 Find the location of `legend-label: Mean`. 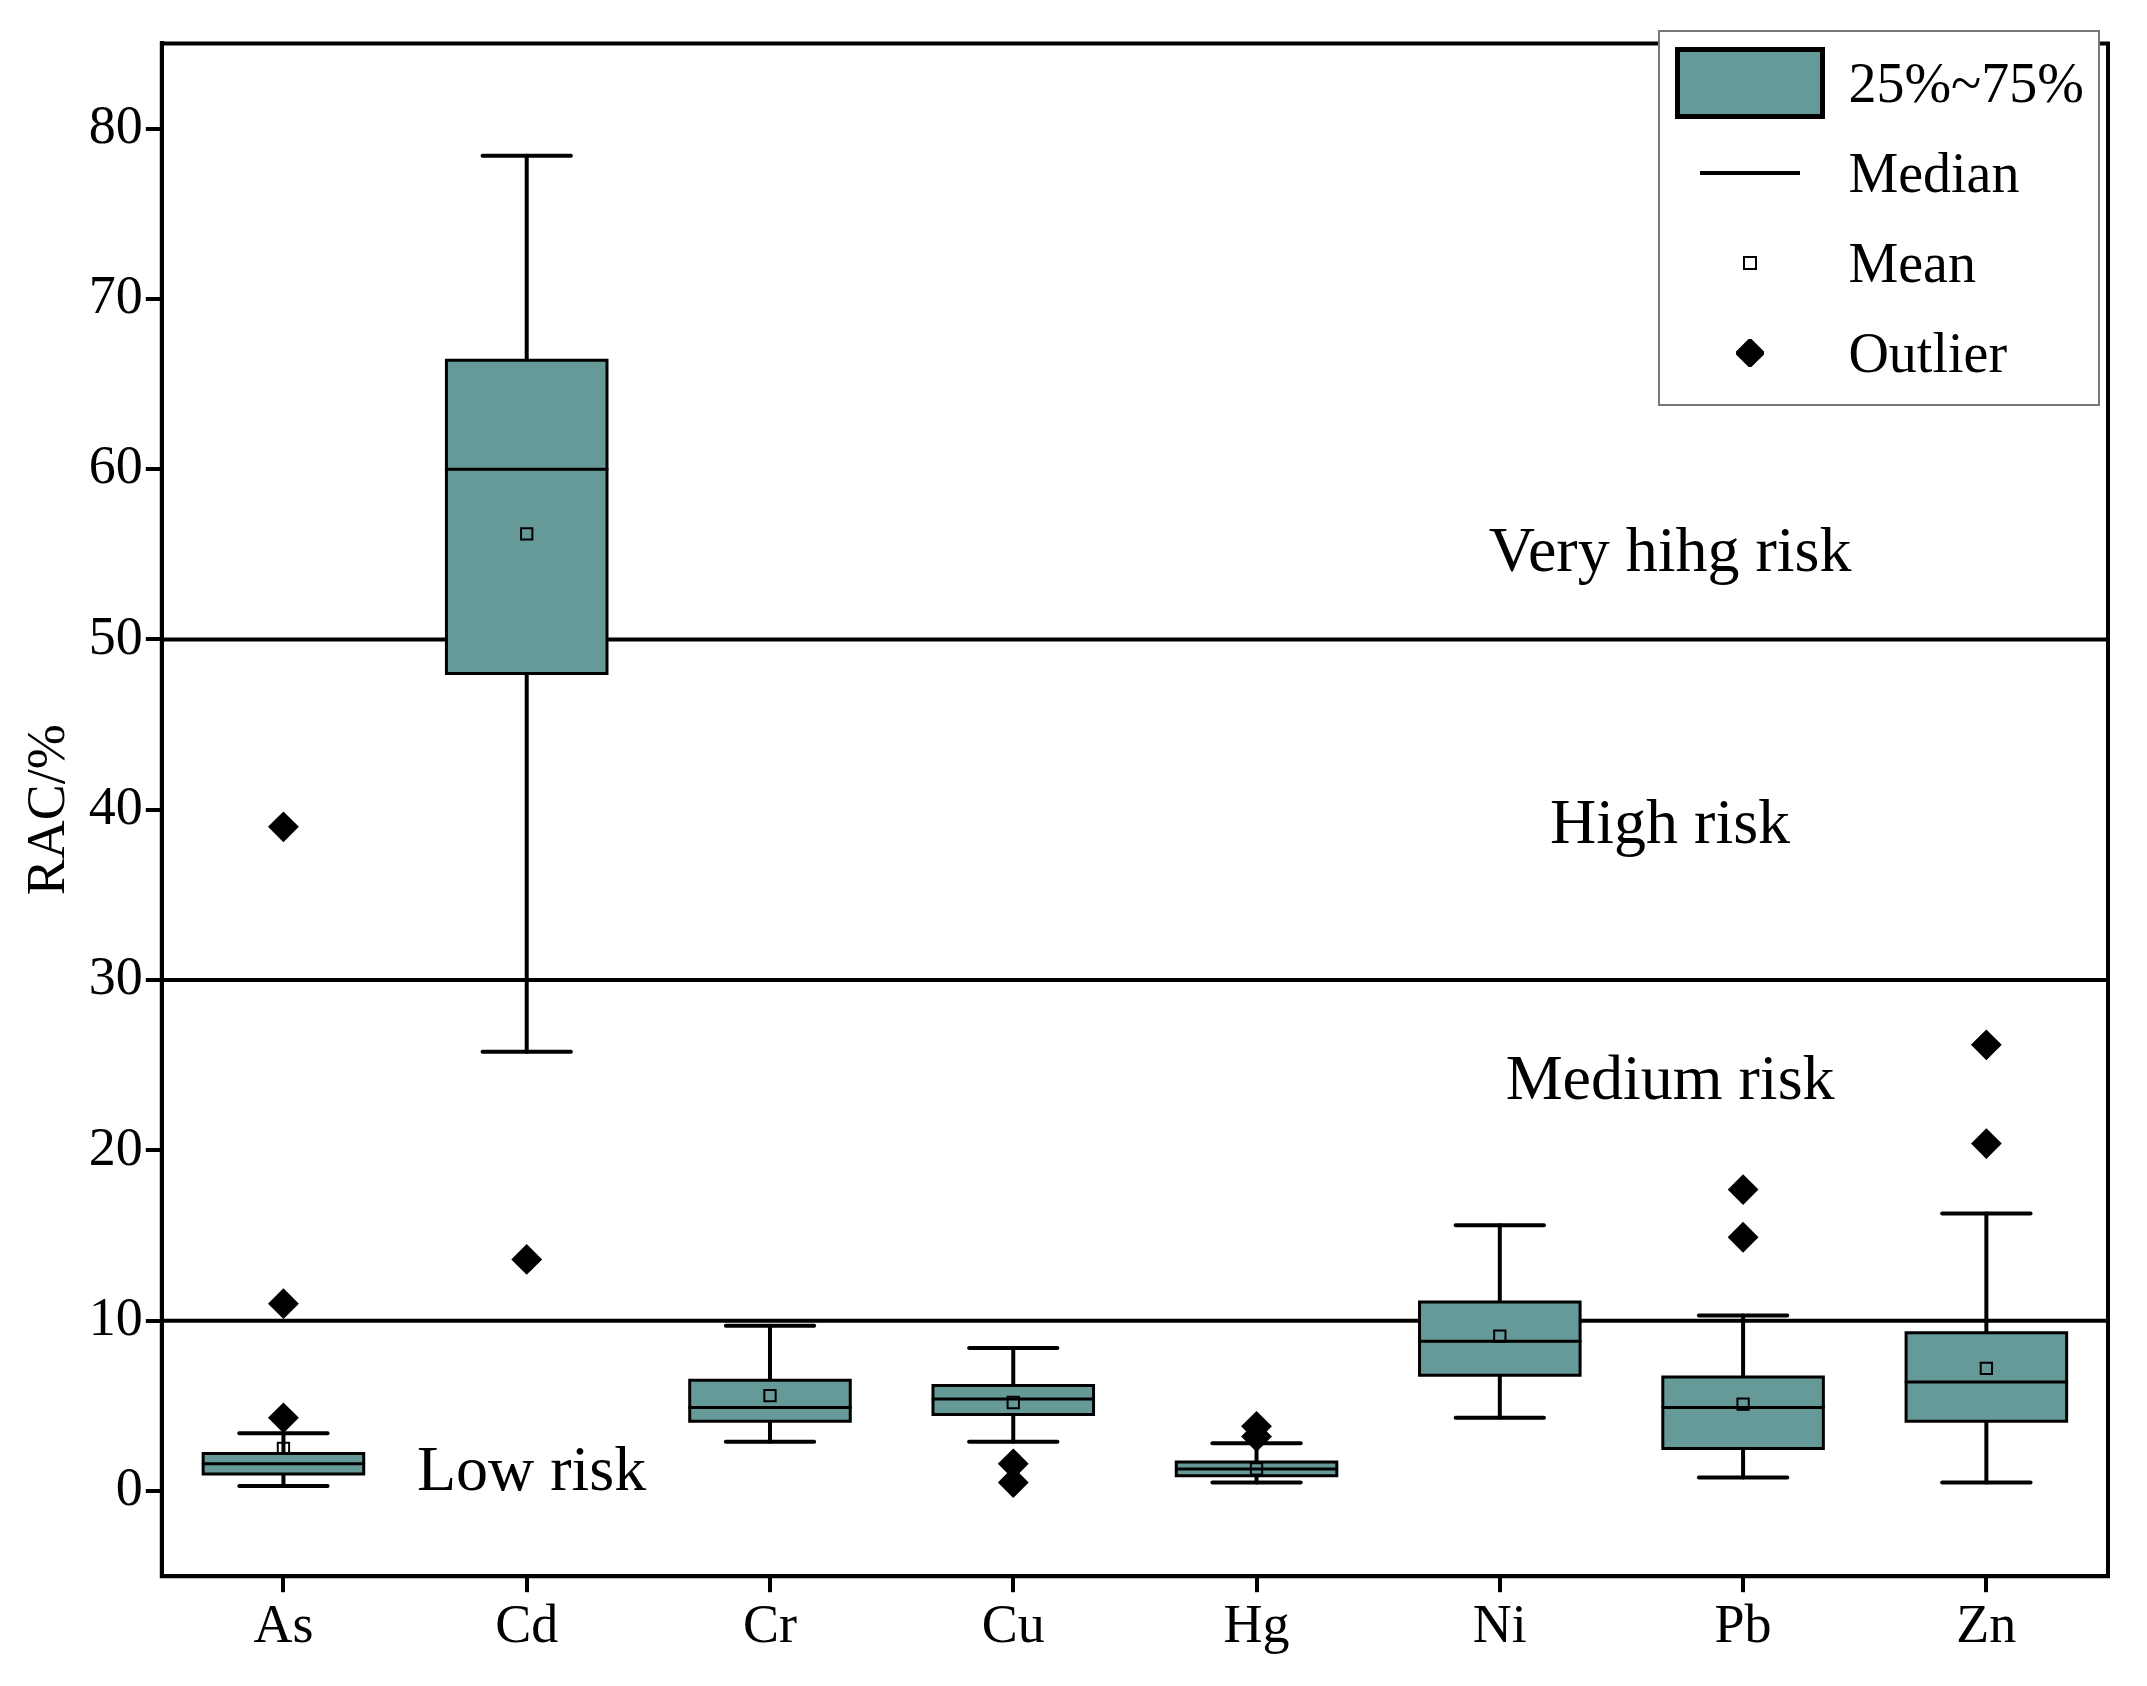

legend-label: Mean is located at coordinates (1912, 263).